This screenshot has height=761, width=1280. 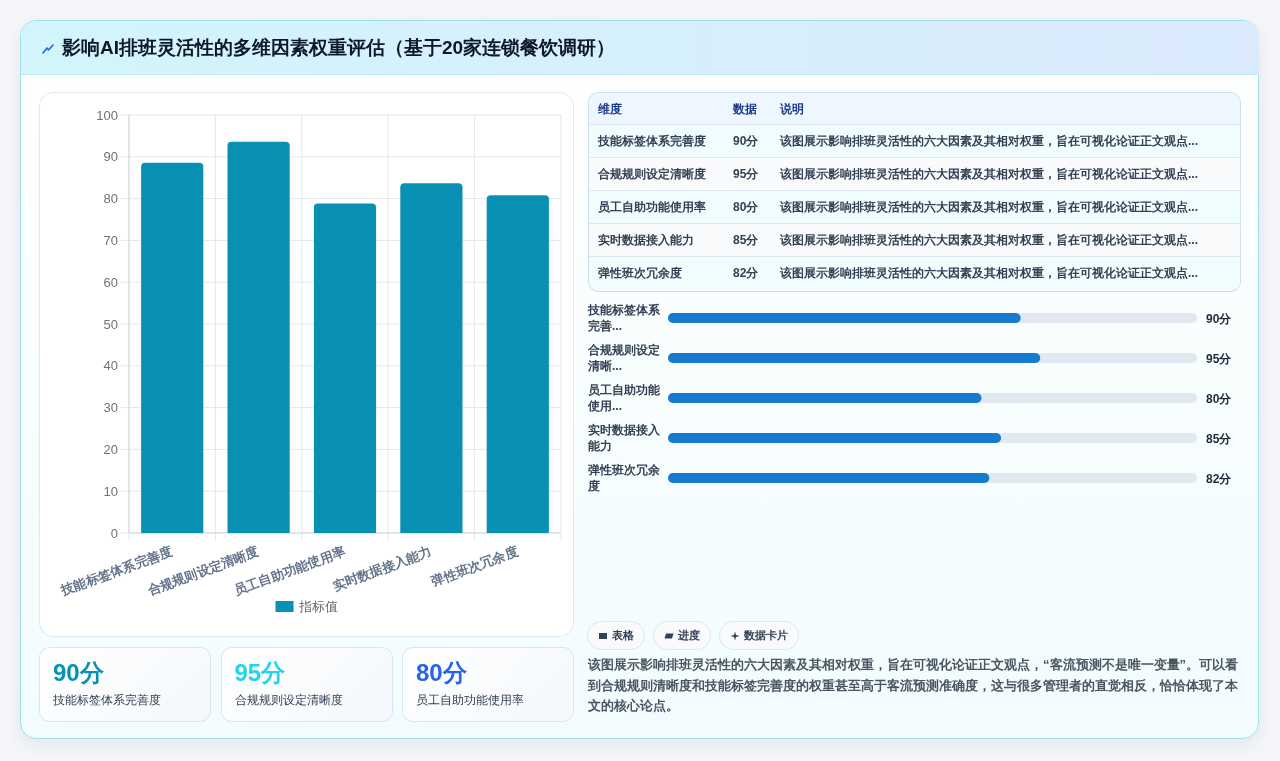 I want to click on y-tick-label: 60, so click(x=110, y=282).